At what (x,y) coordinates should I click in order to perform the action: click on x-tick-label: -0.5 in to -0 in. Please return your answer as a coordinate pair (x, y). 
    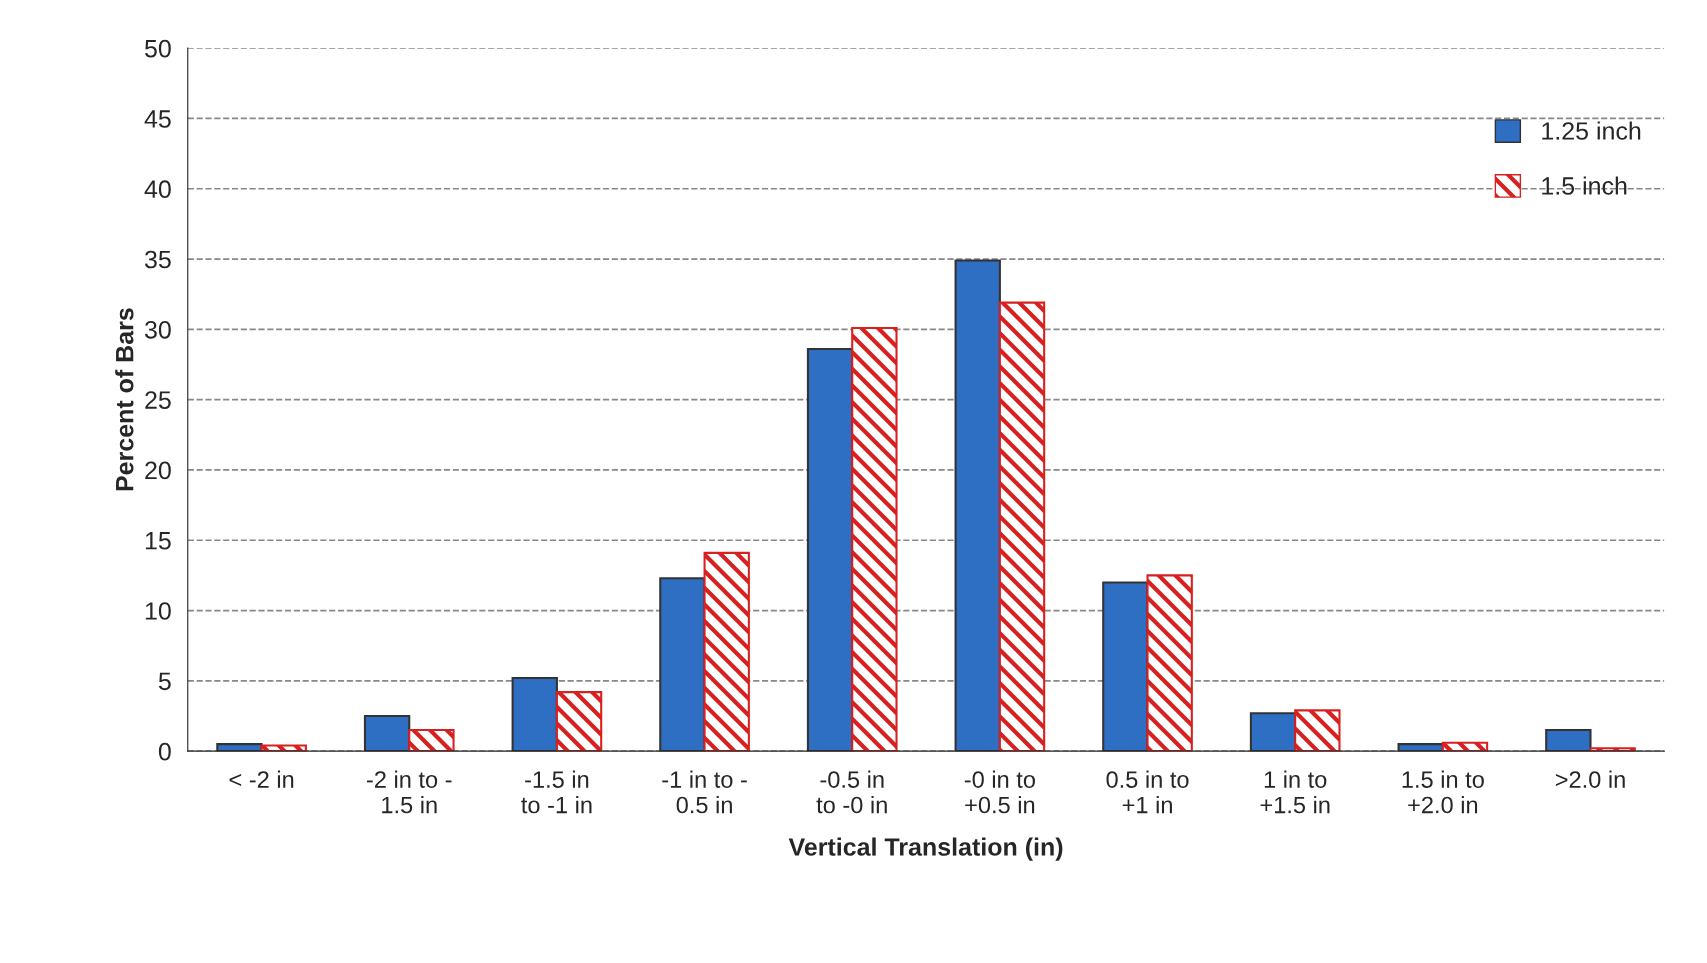
    Looking at the image, I should click on (851, 792).